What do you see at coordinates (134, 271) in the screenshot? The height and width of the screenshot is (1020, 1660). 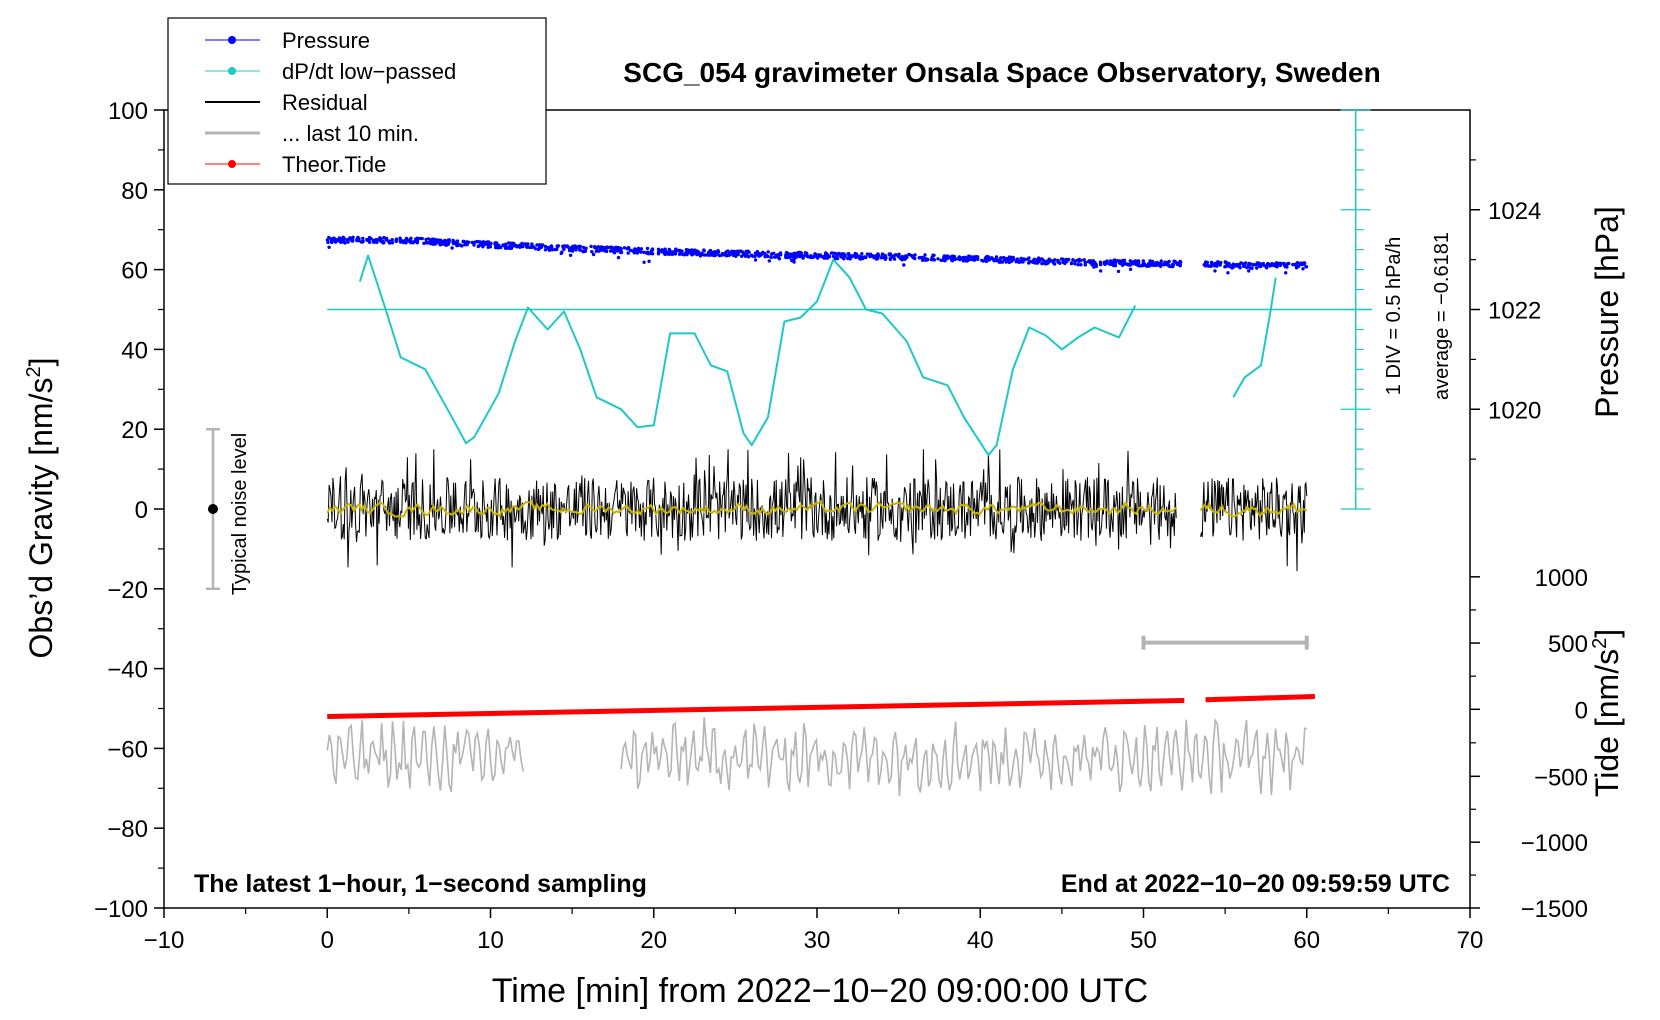 I see `y-tick-label: 60` at bounding box center [134, 271].